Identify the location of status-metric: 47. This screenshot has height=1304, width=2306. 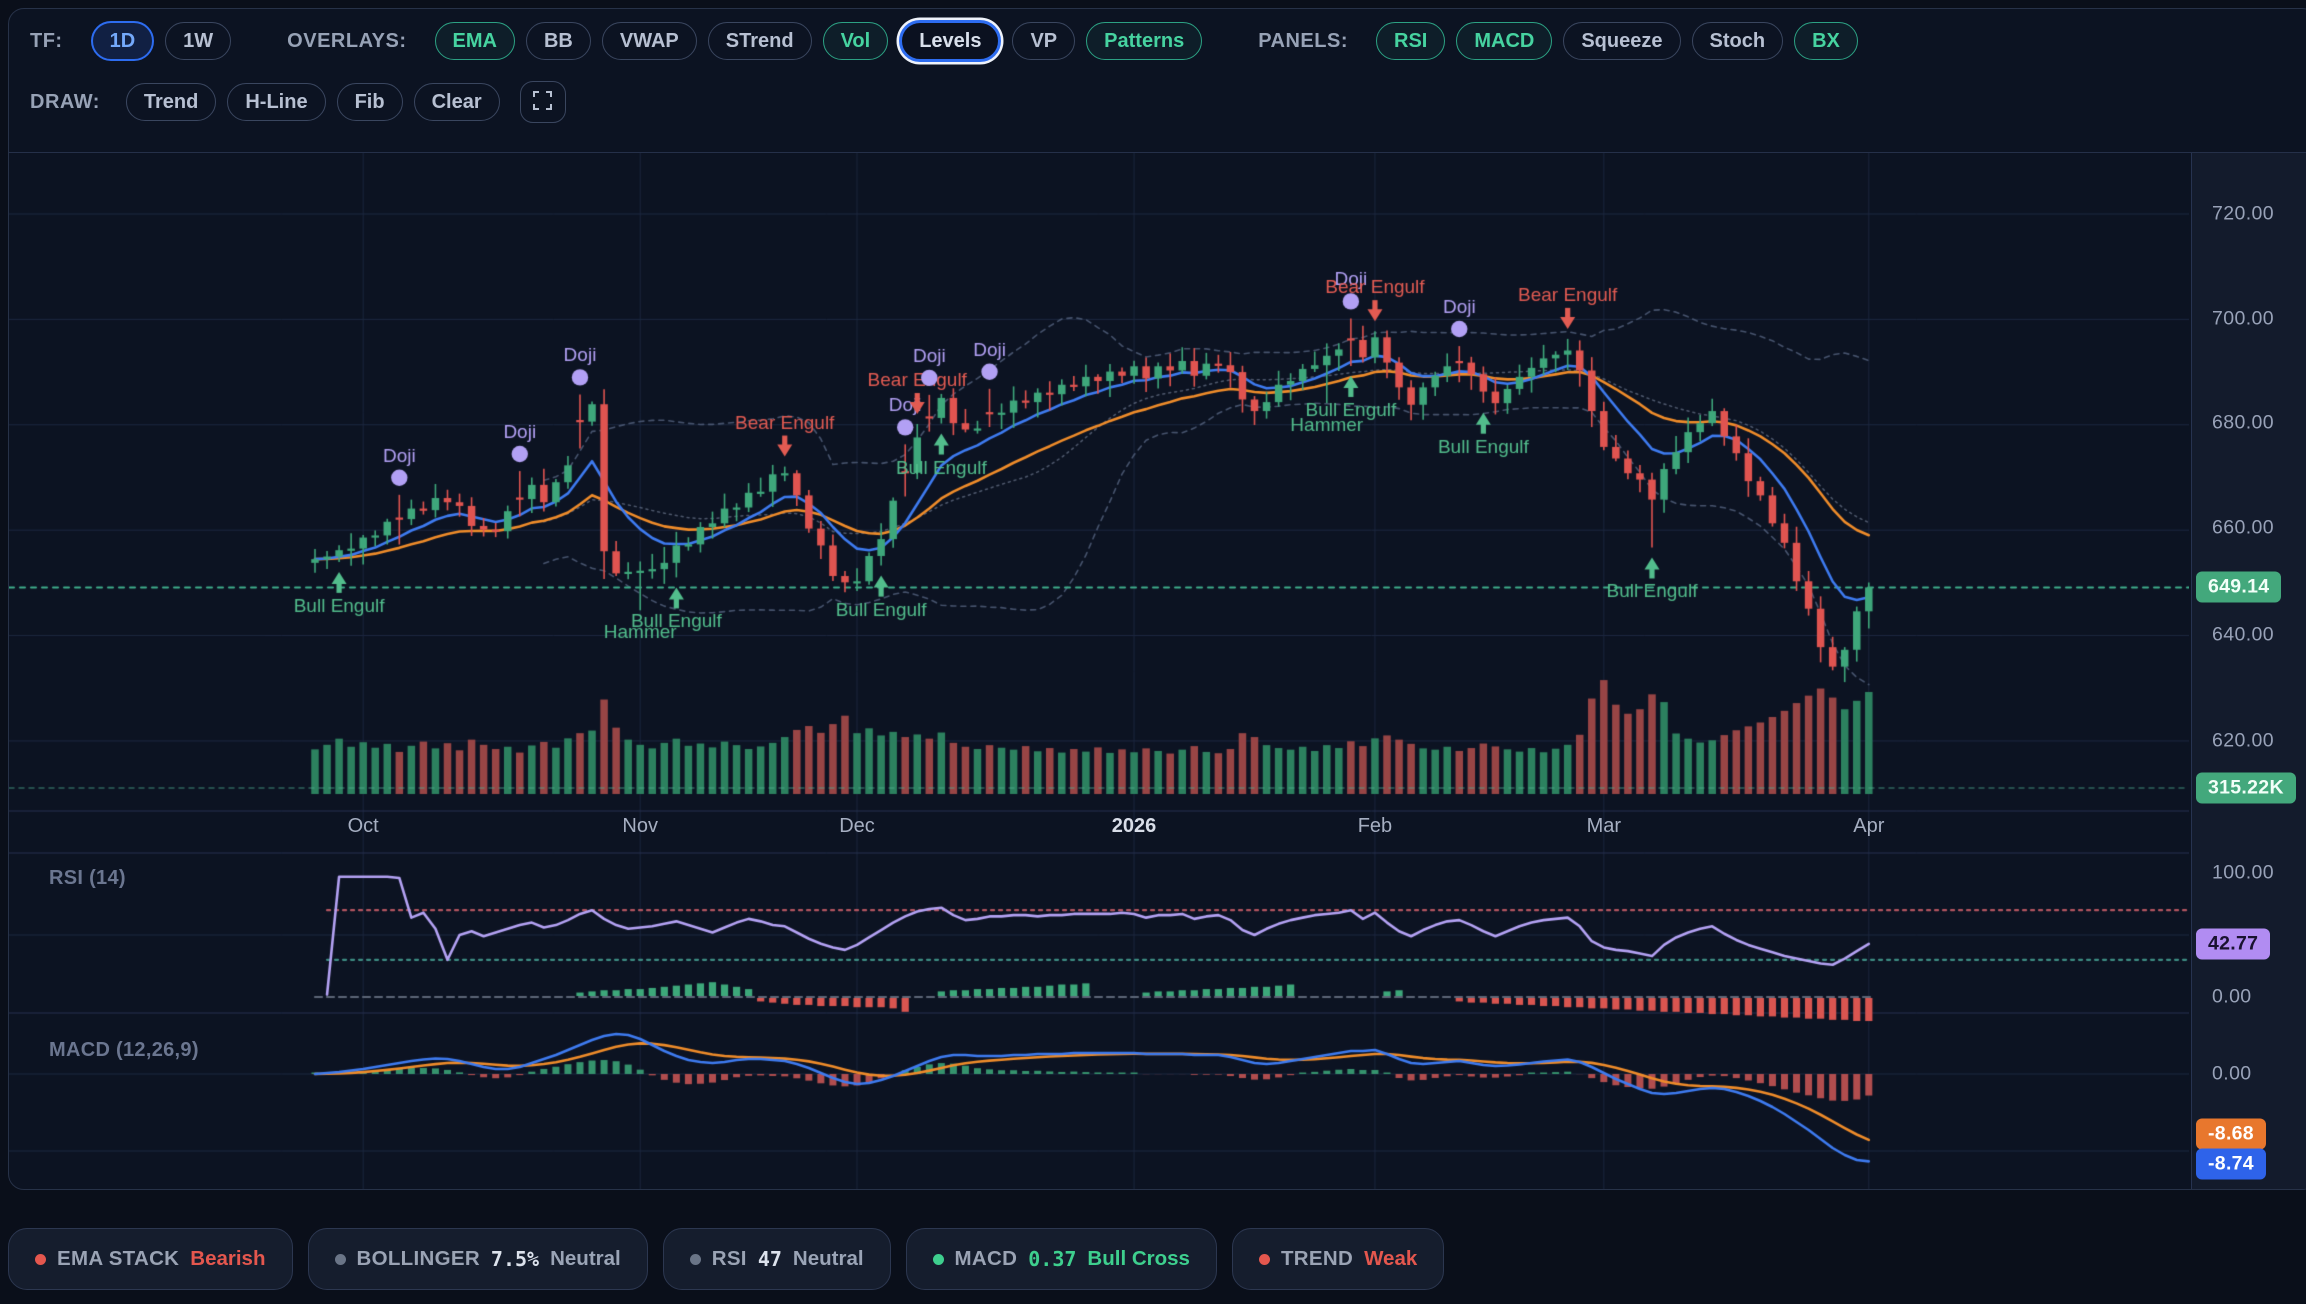
(769, 1259).